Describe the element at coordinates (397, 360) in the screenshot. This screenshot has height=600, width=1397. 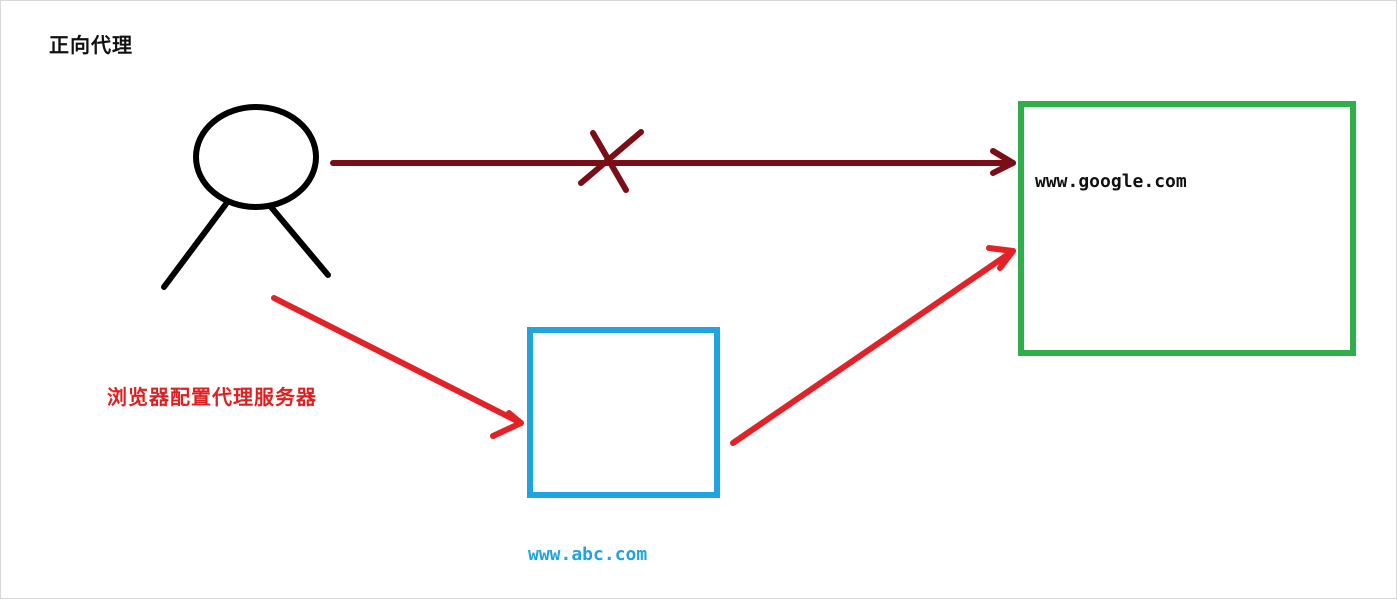
I see `user-to-proxy-line` at that location.